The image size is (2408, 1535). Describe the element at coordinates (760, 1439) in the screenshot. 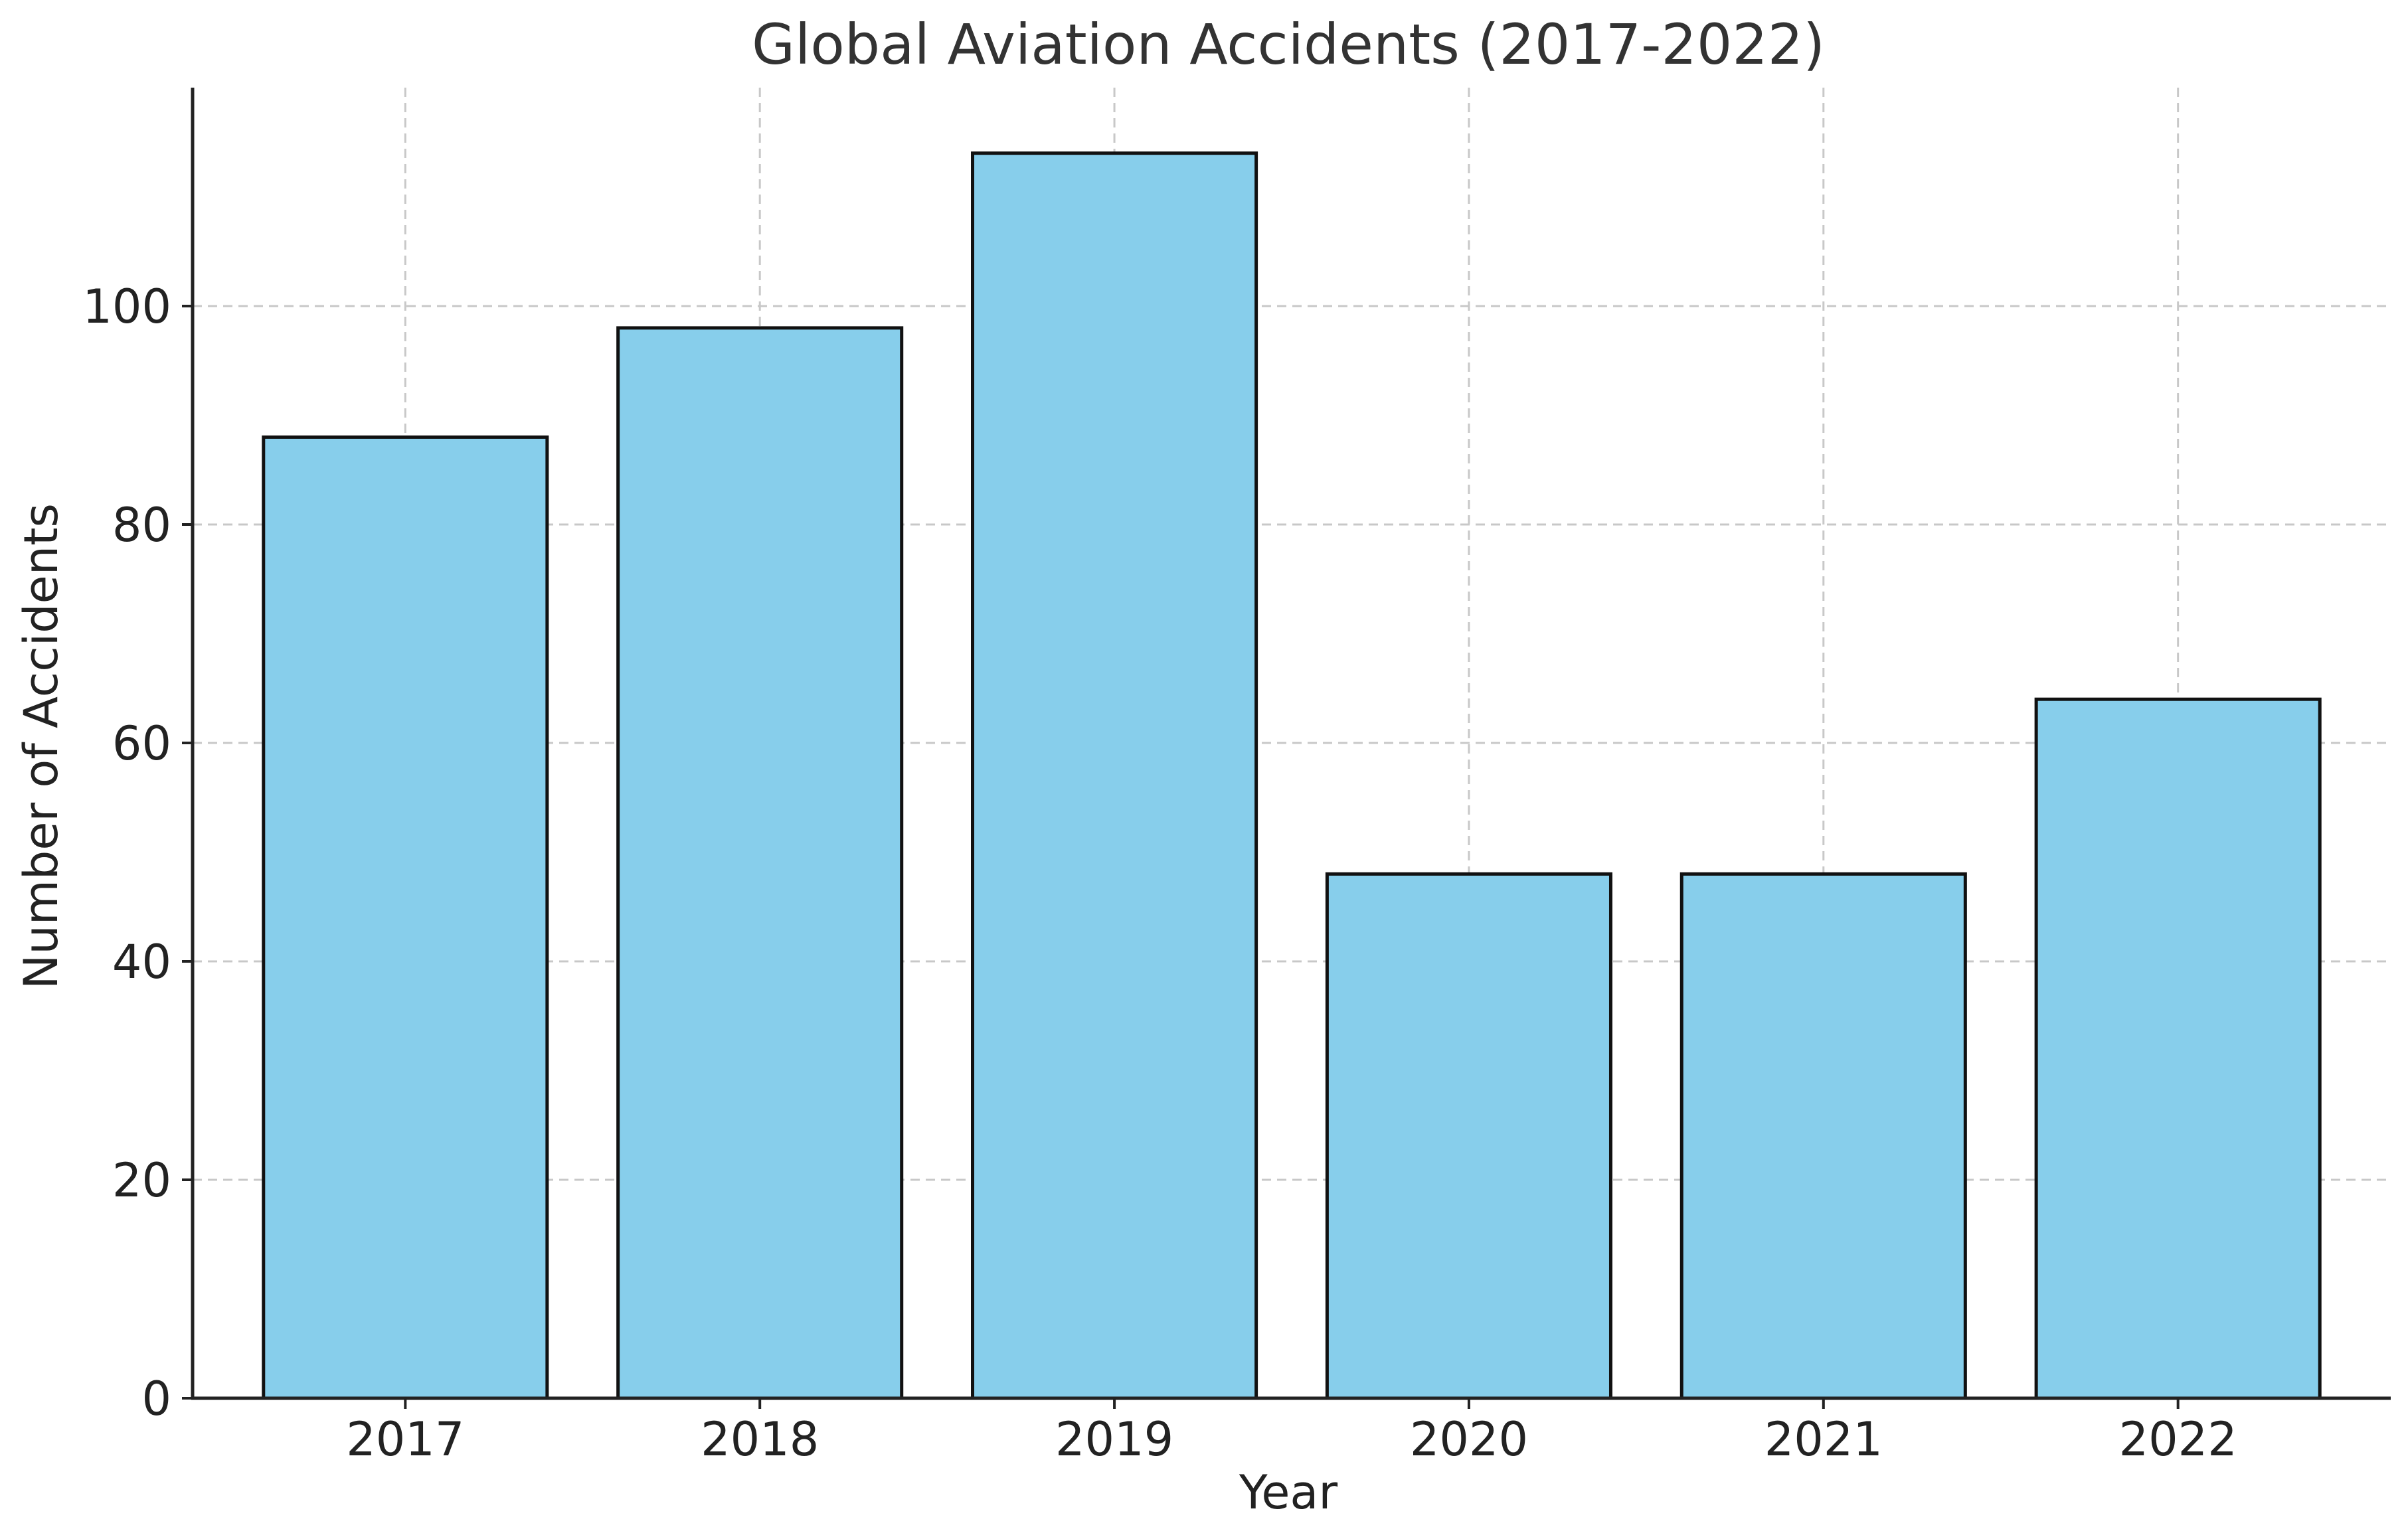

I see `x-tick-label-2018: 2018` at that location.